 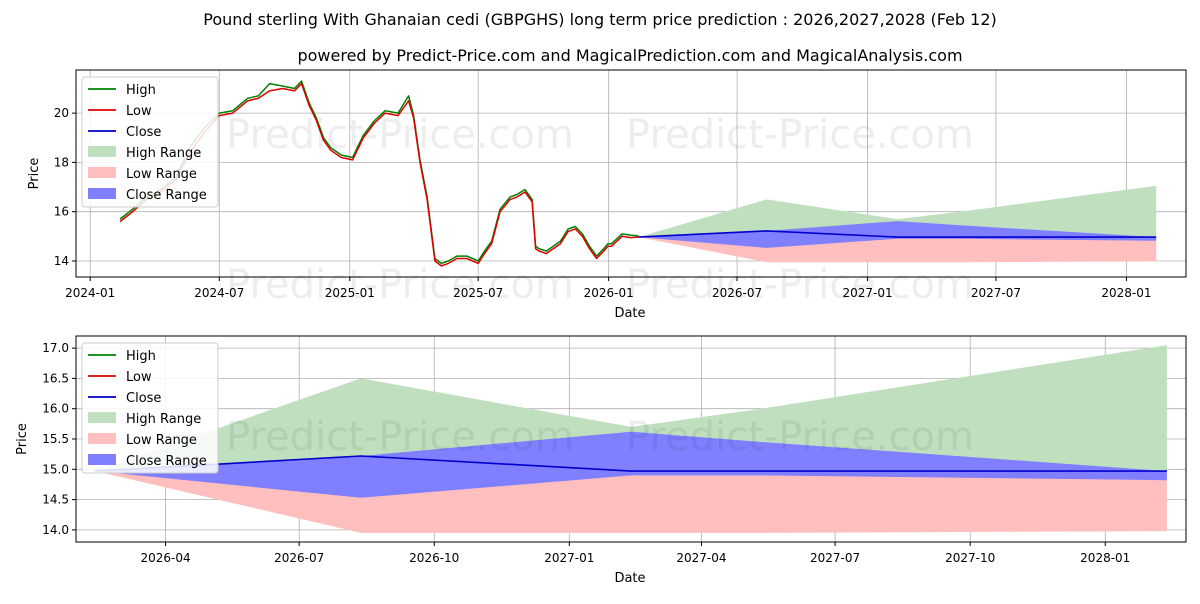 What do you see at coordinates (90, 293) in the screenshot?
I see `top-x-tick-label: 2024-01` at bounding box center [90, 293].